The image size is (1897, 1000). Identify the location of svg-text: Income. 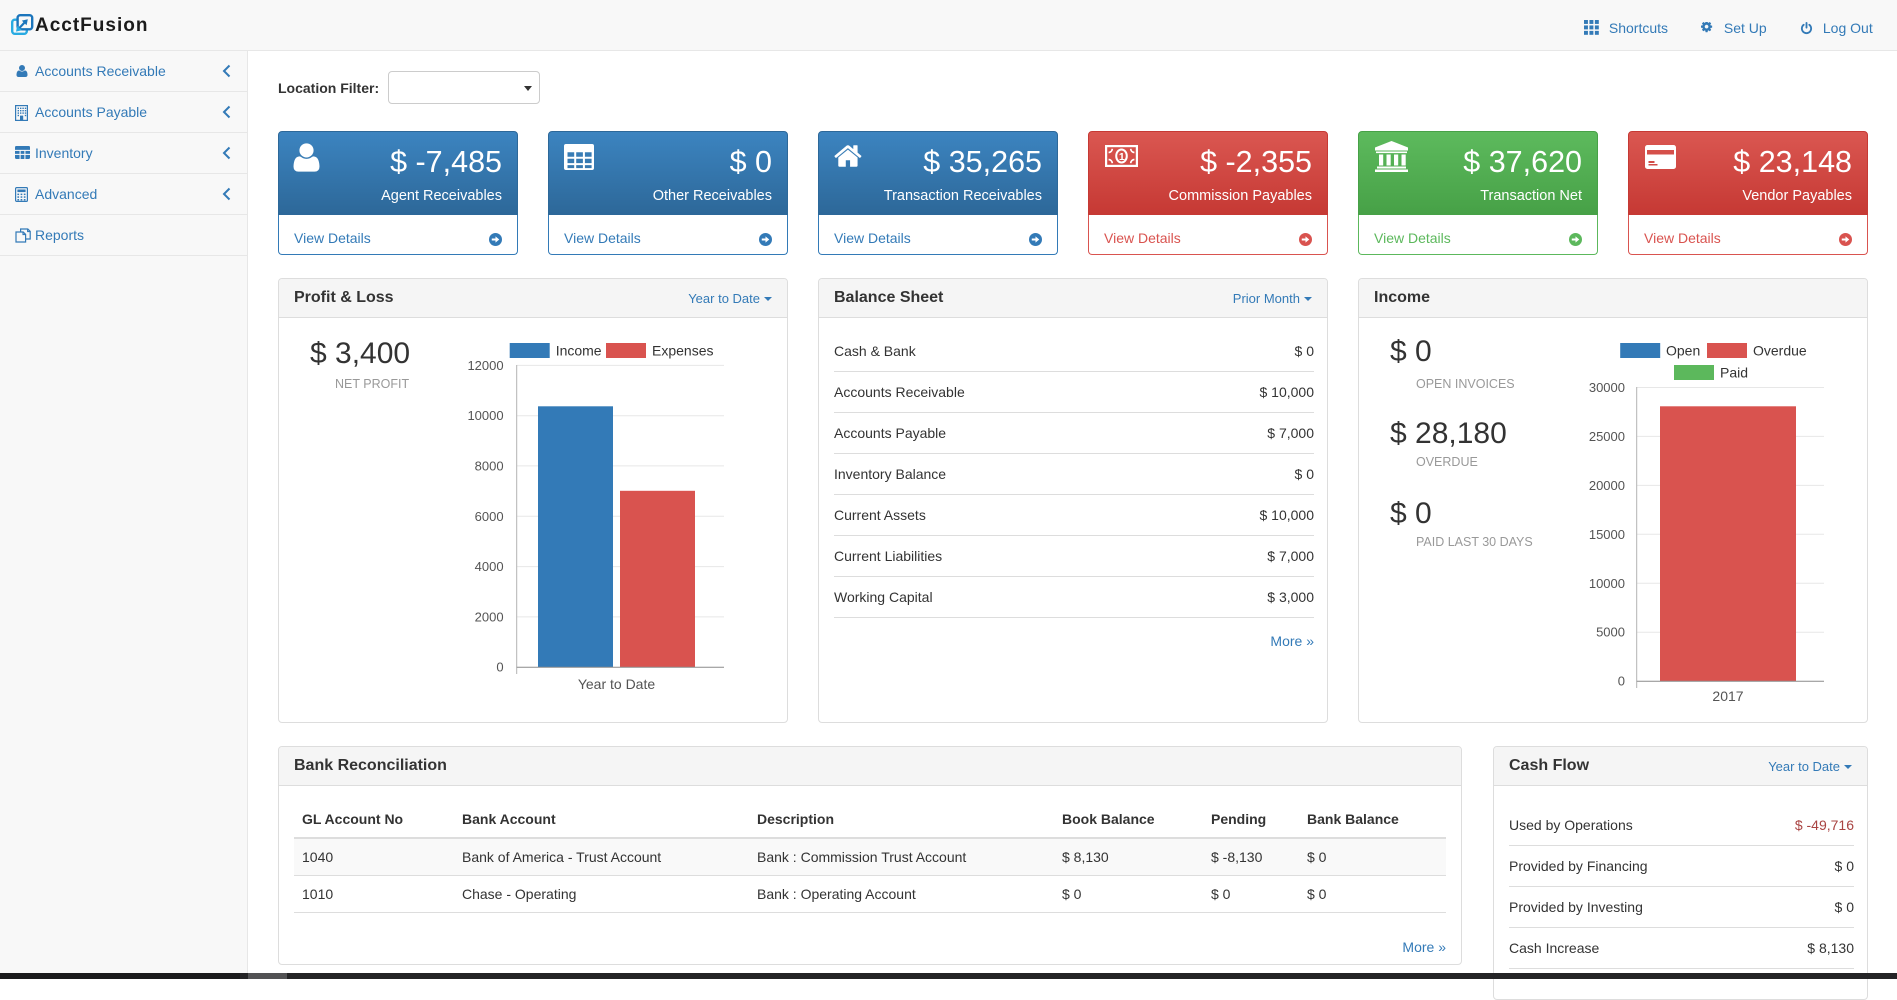
(579, 351).